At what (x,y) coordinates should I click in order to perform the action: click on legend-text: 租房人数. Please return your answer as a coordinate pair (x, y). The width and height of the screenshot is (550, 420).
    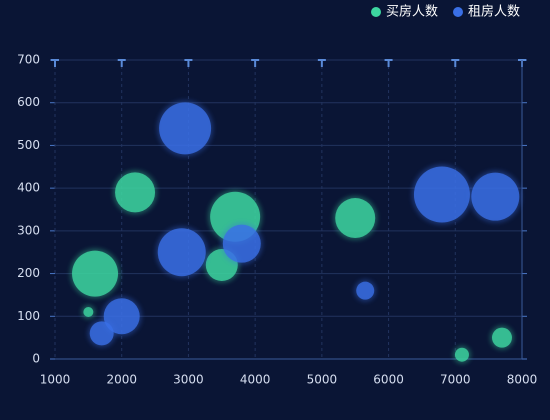
    Looking at the image, I should click on (494, 12).